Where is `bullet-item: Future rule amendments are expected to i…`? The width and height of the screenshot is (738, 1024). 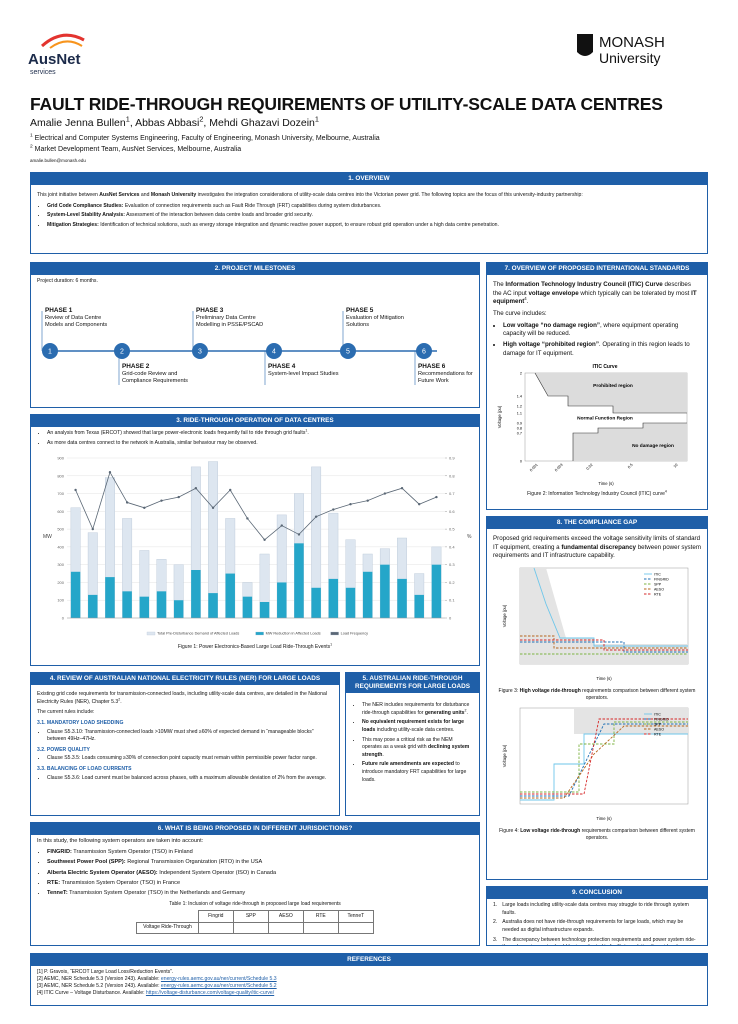 bullet-item: Future rule amendments are expected to i… is located at coordinates (417, 772).